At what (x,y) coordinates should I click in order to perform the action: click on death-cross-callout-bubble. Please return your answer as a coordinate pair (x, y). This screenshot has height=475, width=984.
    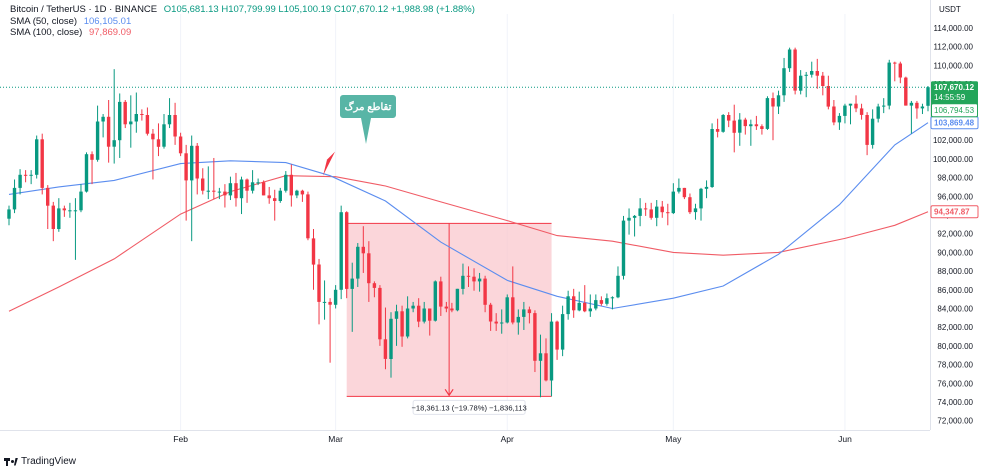
    Looking at the image, I should click on (368, 119).